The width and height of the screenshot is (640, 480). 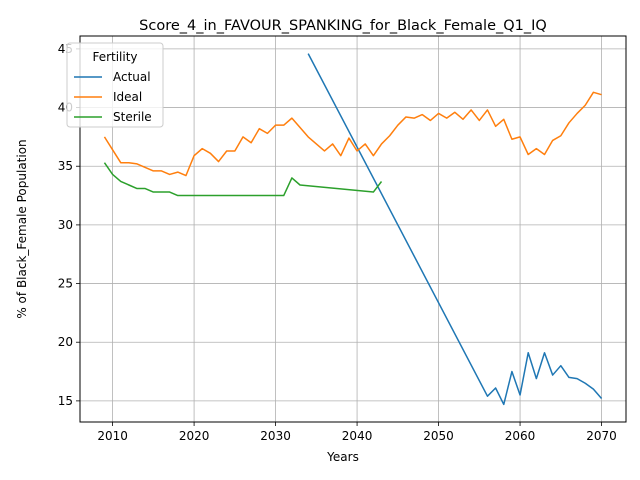 What do you see at coordinates (65, 225) in the screenshot?
I see `y-tick-label: 30` at bounding box center [65, 225].